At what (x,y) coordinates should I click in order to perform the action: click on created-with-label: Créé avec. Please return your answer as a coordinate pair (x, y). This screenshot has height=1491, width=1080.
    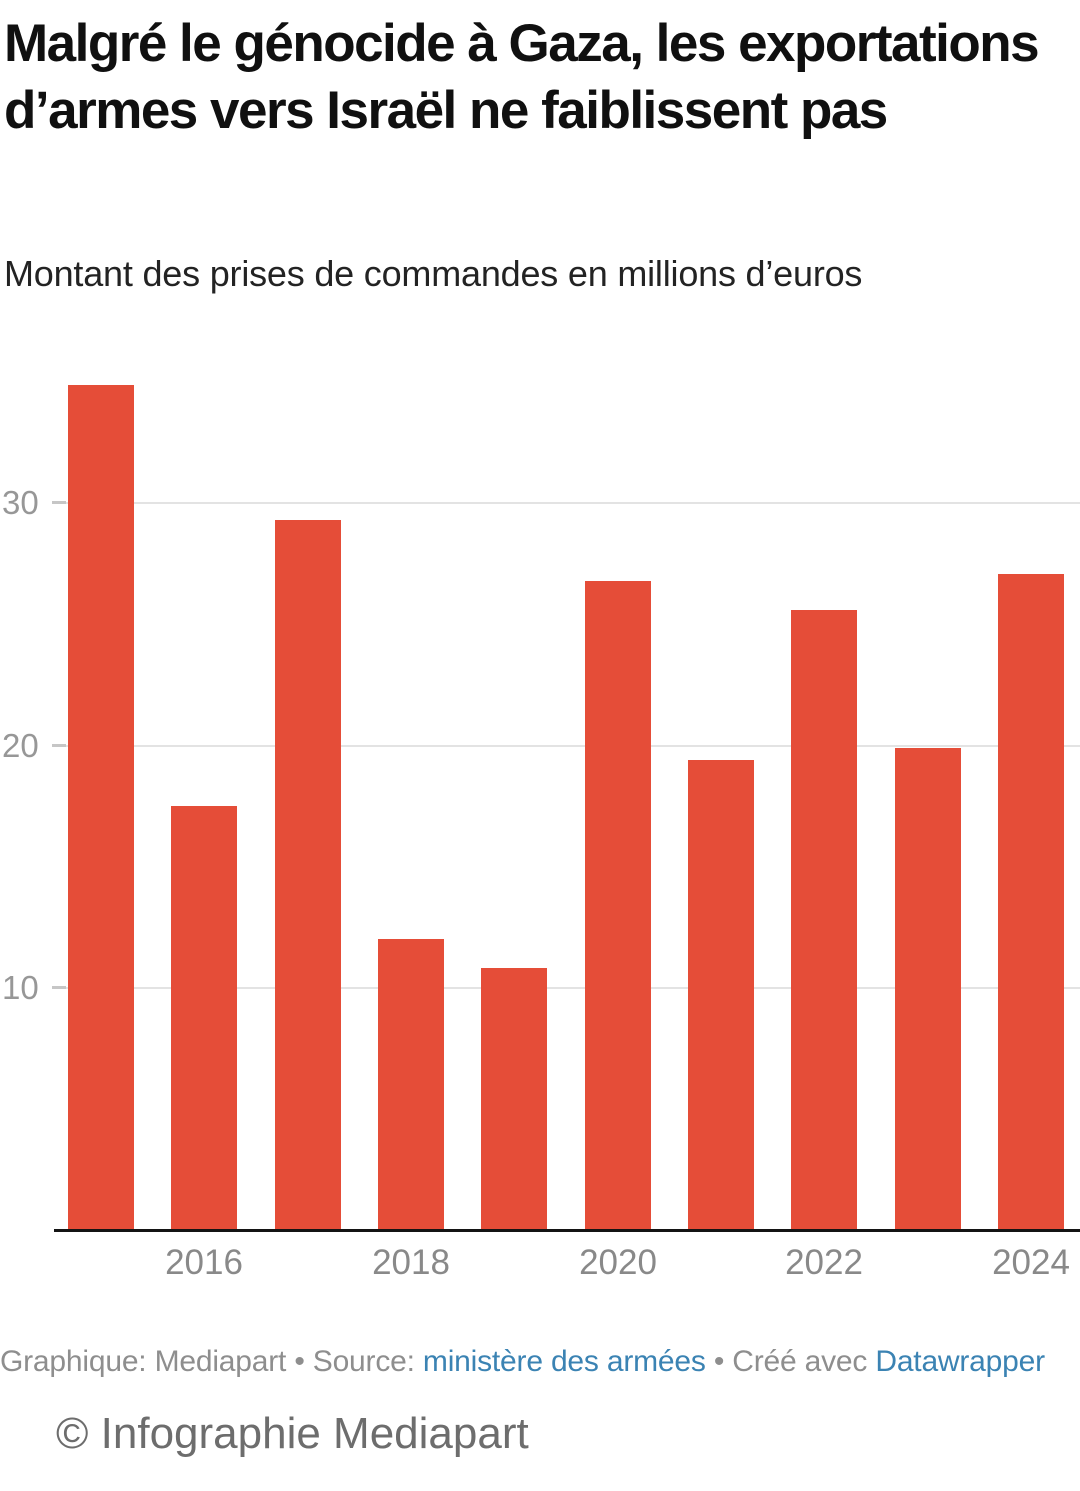
    Looking at the image, I should click on (800, 1361).